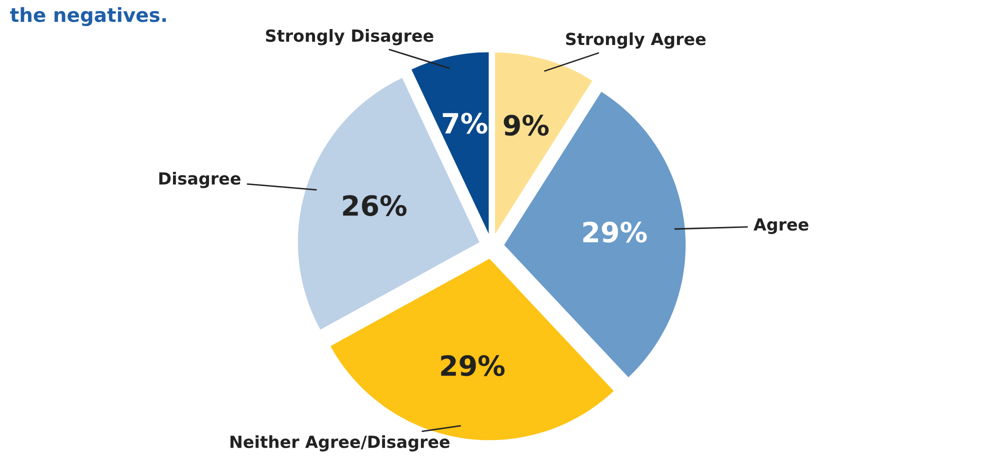 The width and height of the screenshot is (983, 473). What do you see at coordinates (636, 40) in the screenshot?
I see `slice-label: Strongly Agree` at bounding box center [636, 40].